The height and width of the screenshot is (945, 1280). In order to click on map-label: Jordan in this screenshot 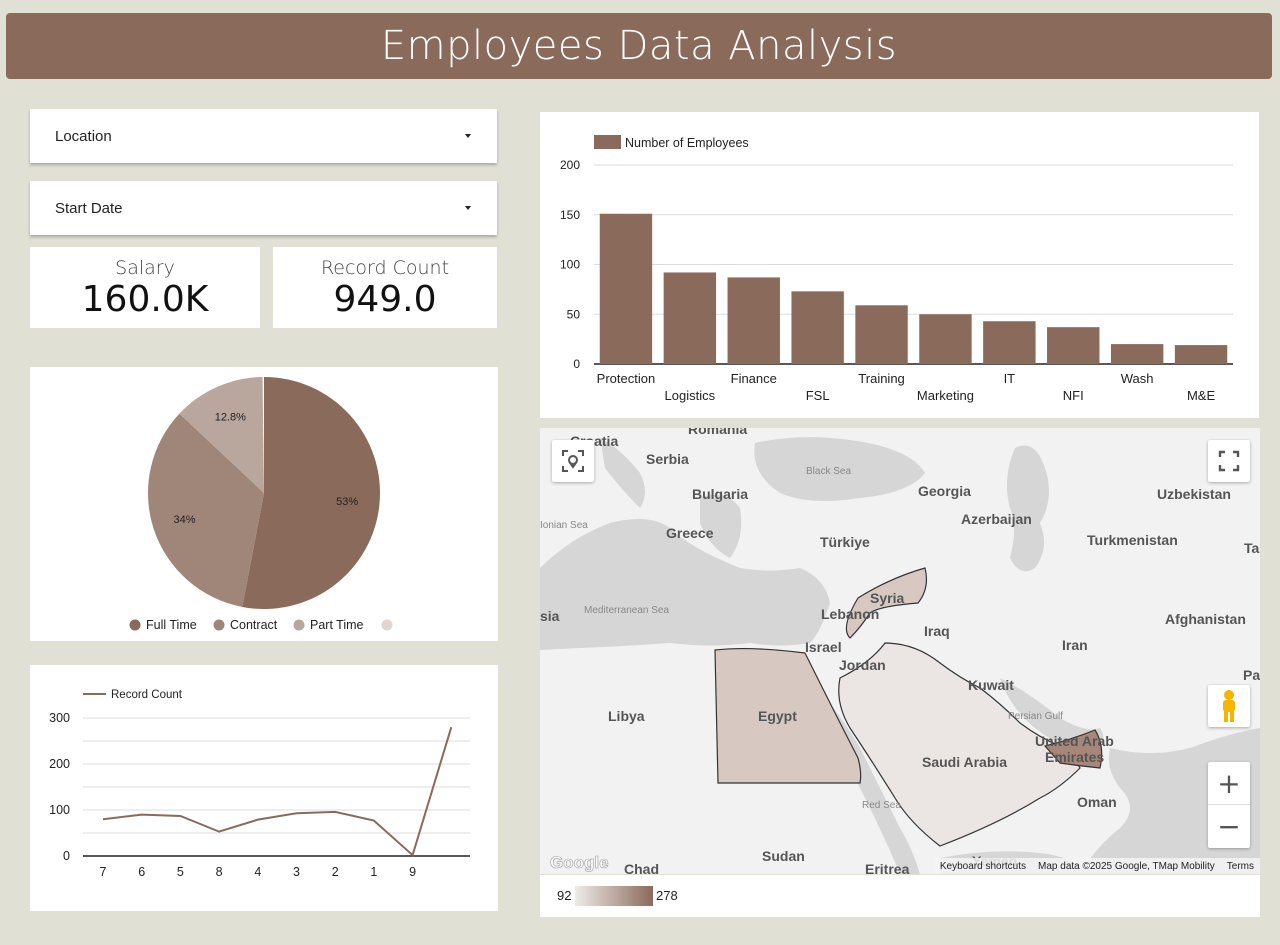, I will do `click(862, 665)`.